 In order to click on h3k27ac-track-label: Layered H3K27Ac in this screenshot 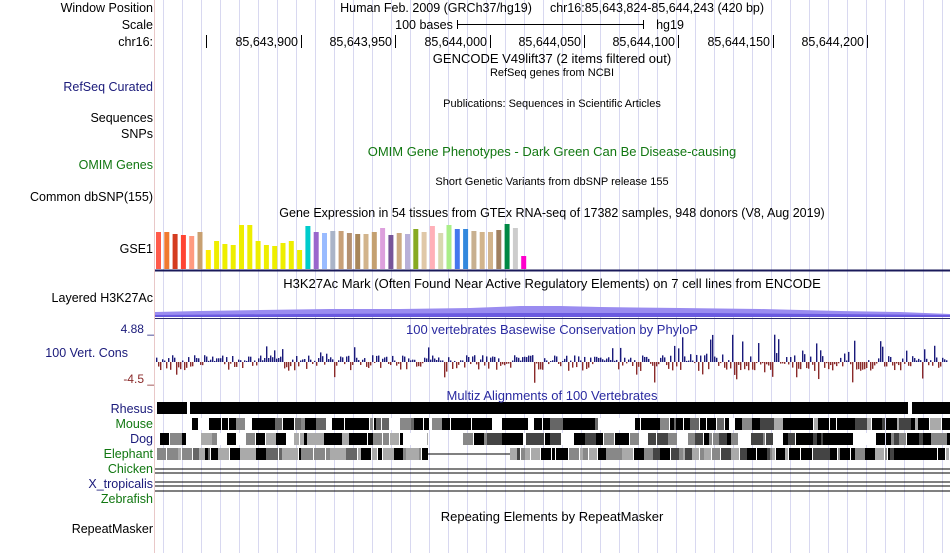, I will do `click(102, 298)`.